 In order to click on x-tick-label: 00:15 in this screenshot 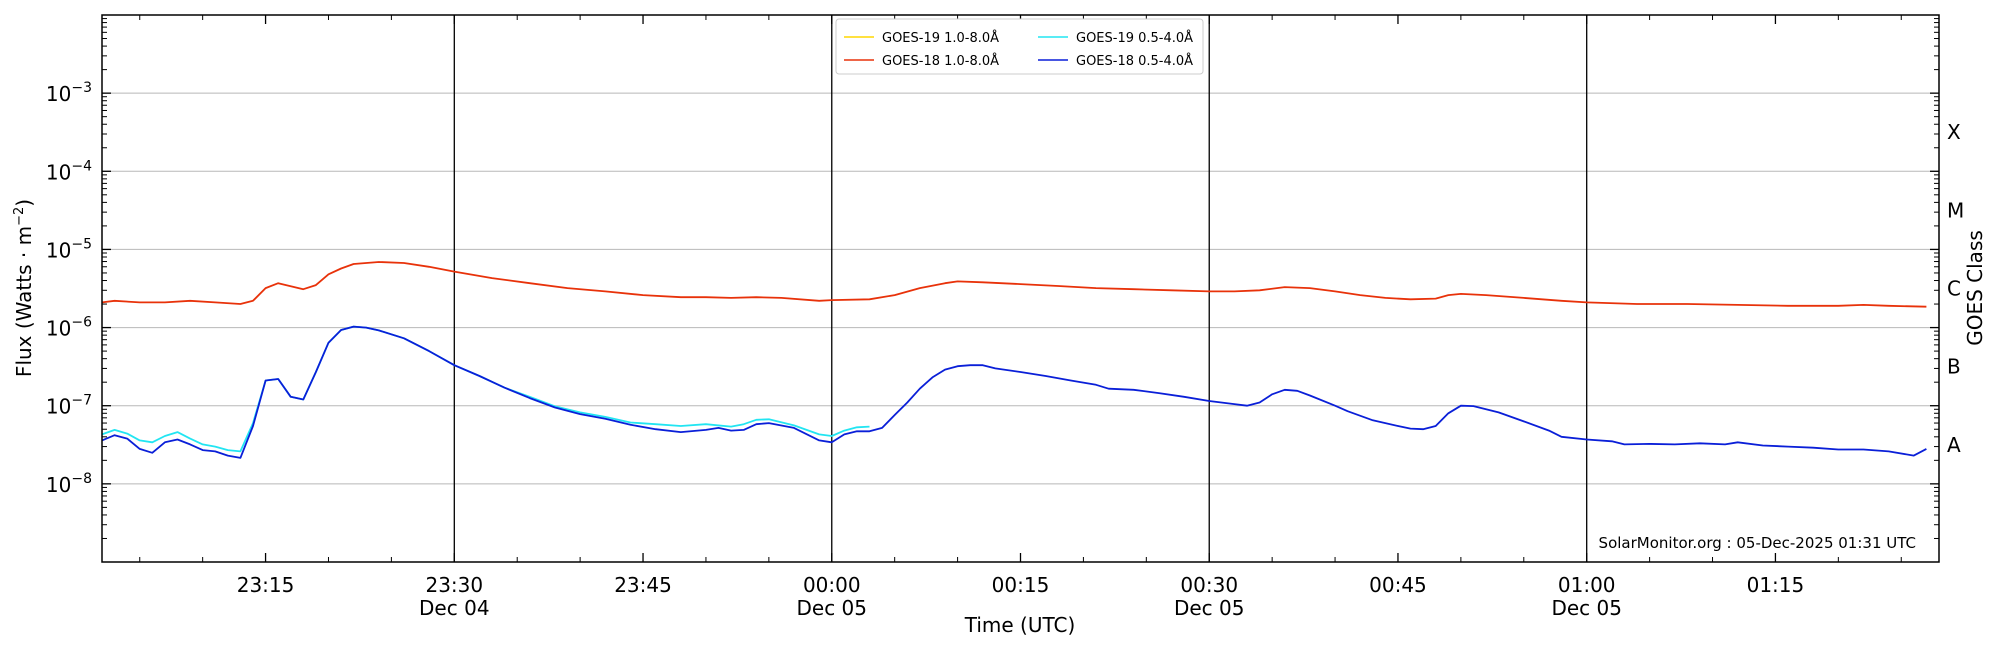, I will do `click(1021, 585)`.